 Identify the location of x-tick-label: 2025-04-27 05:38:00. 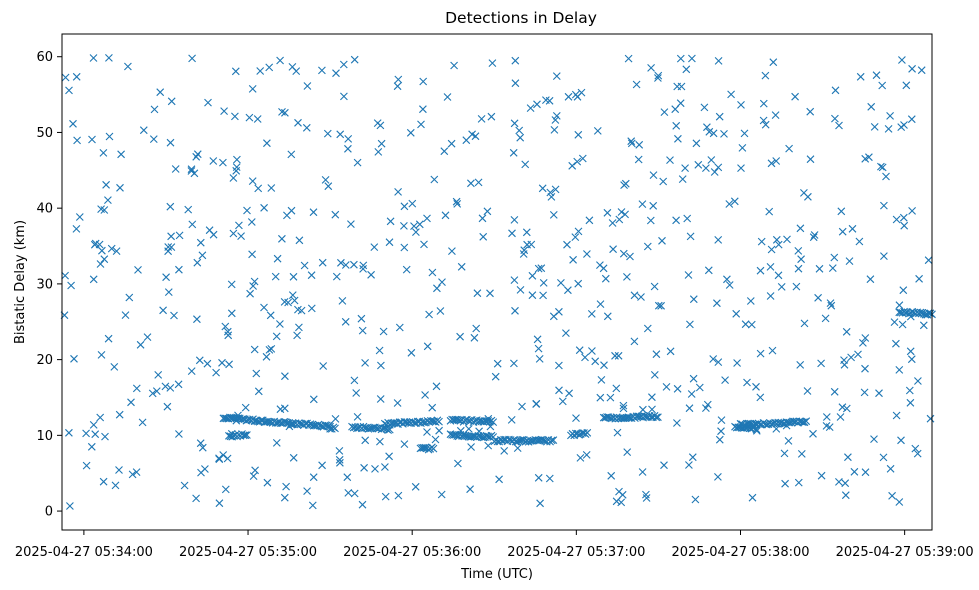
(740, 552).